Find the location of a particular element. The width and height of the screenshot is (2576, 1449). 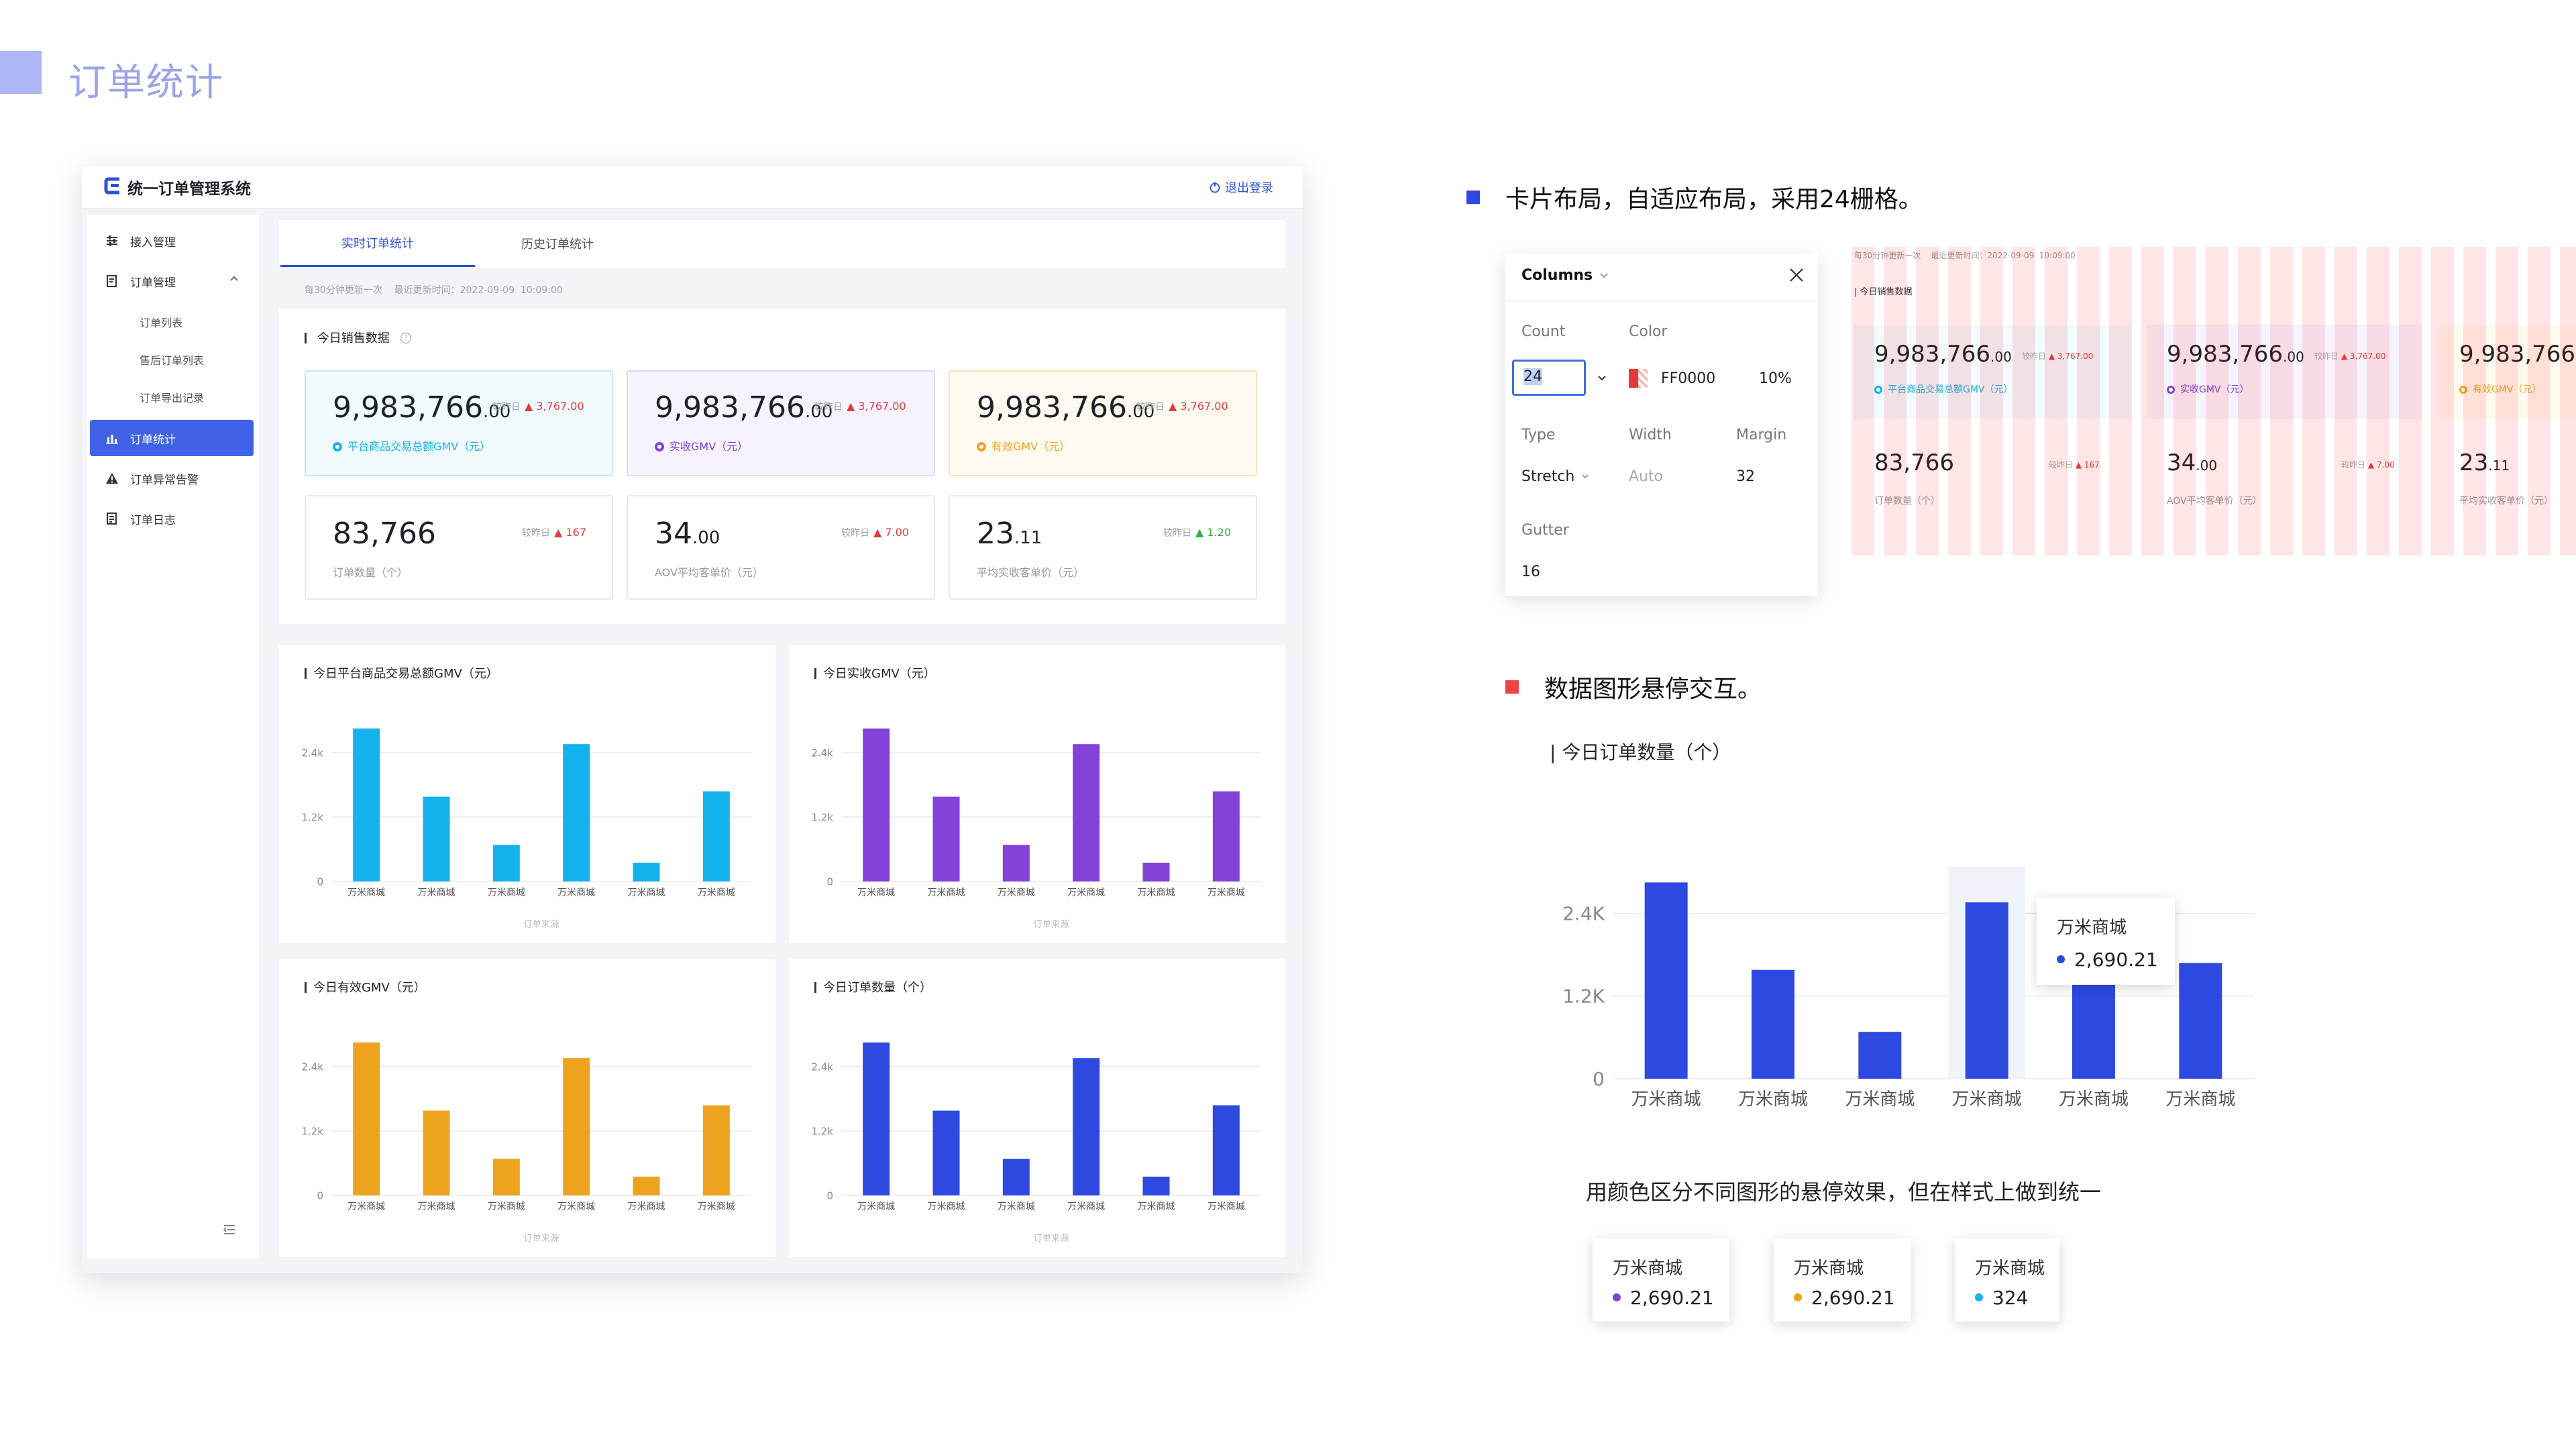

color-opacity: 10% is located at coordinates (1775, 378).